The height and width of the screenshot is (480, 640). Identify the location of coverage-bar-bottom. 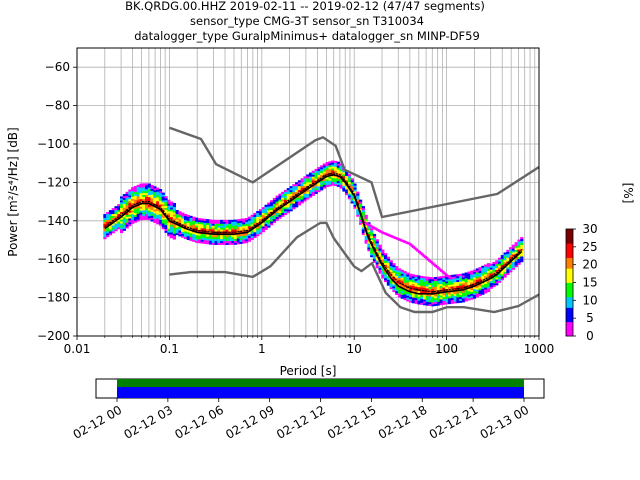
(320, 392).